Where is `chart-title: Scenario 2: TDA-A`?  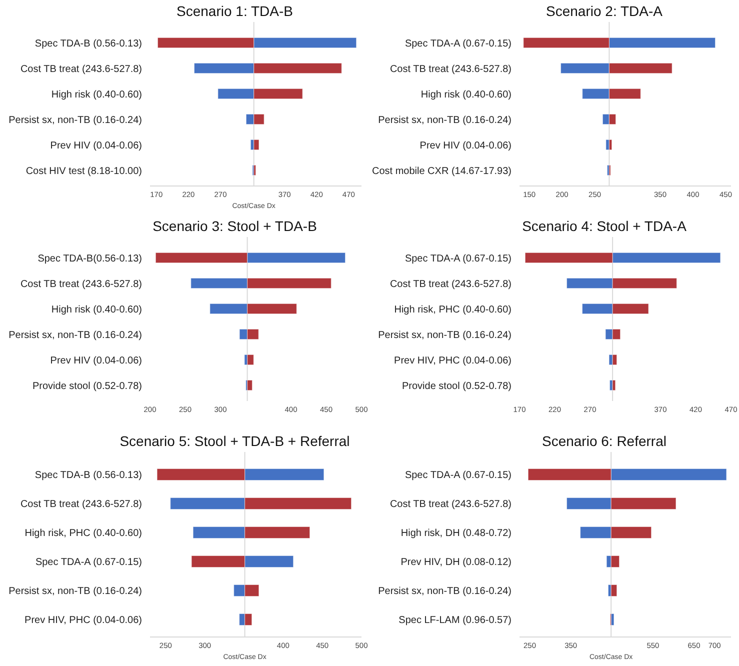
chart-title: Scenario 2: TDA-A is located at coordinates (605, 11).